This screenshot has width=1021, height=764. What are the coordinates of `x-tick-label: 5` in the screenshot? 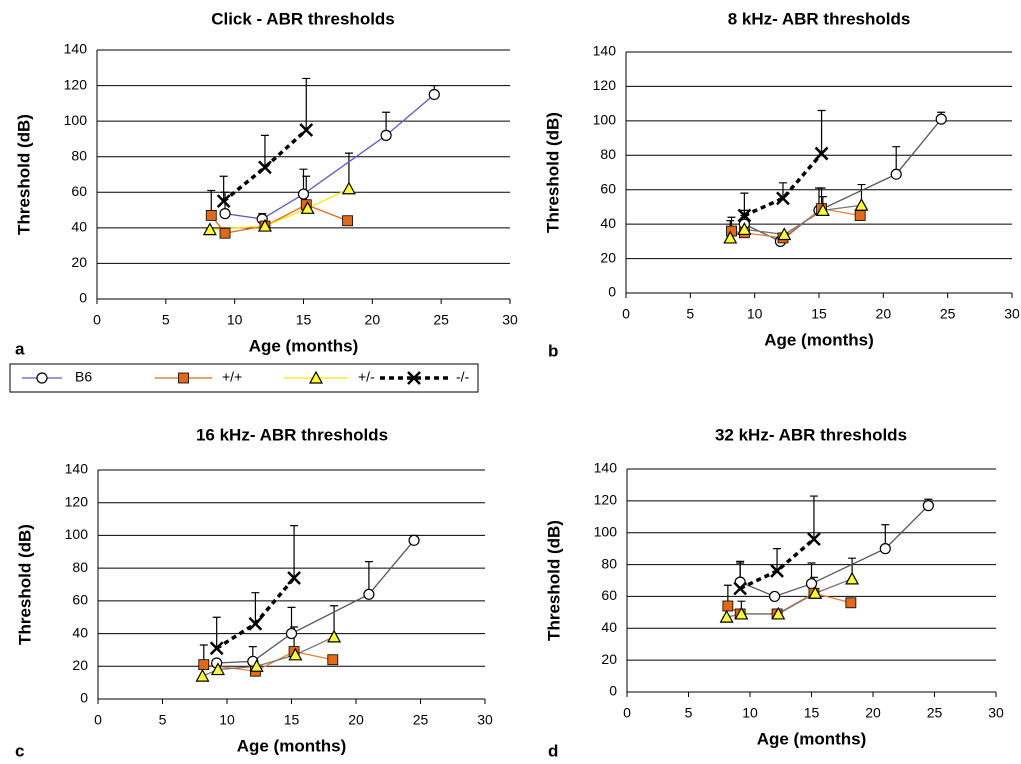 It's located at (163, 720).